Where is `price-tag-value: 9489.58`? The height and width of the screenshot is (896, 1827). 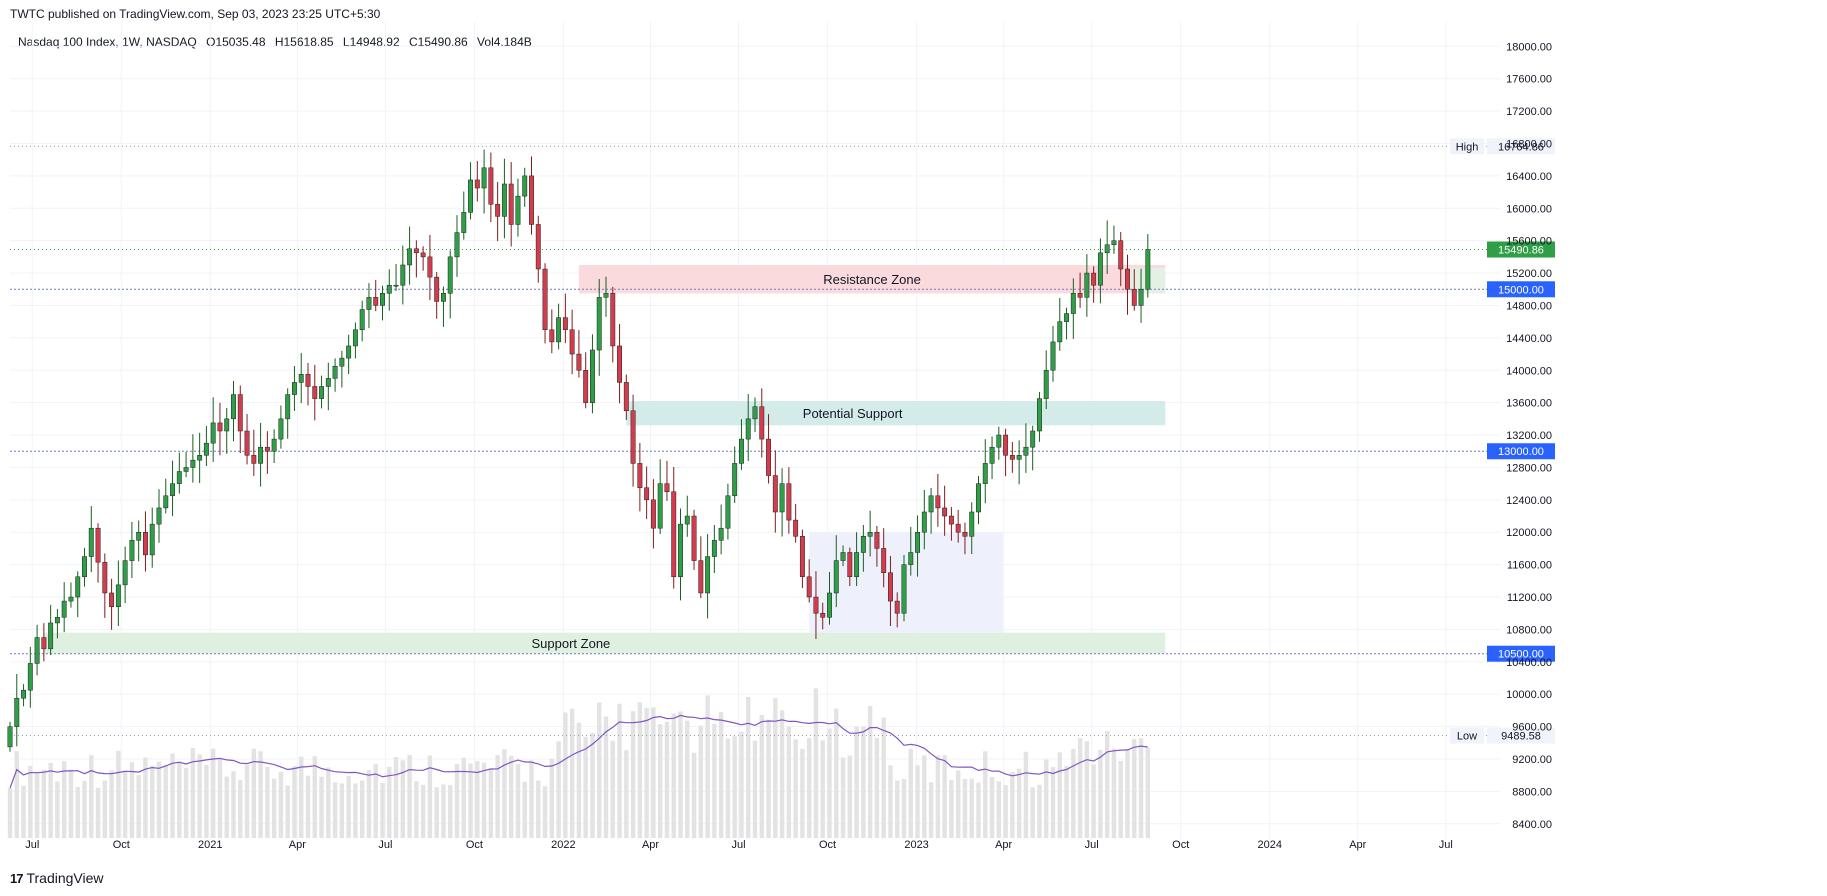 price-tag-value: 9489.58 is located at coordinates (1521, 737).